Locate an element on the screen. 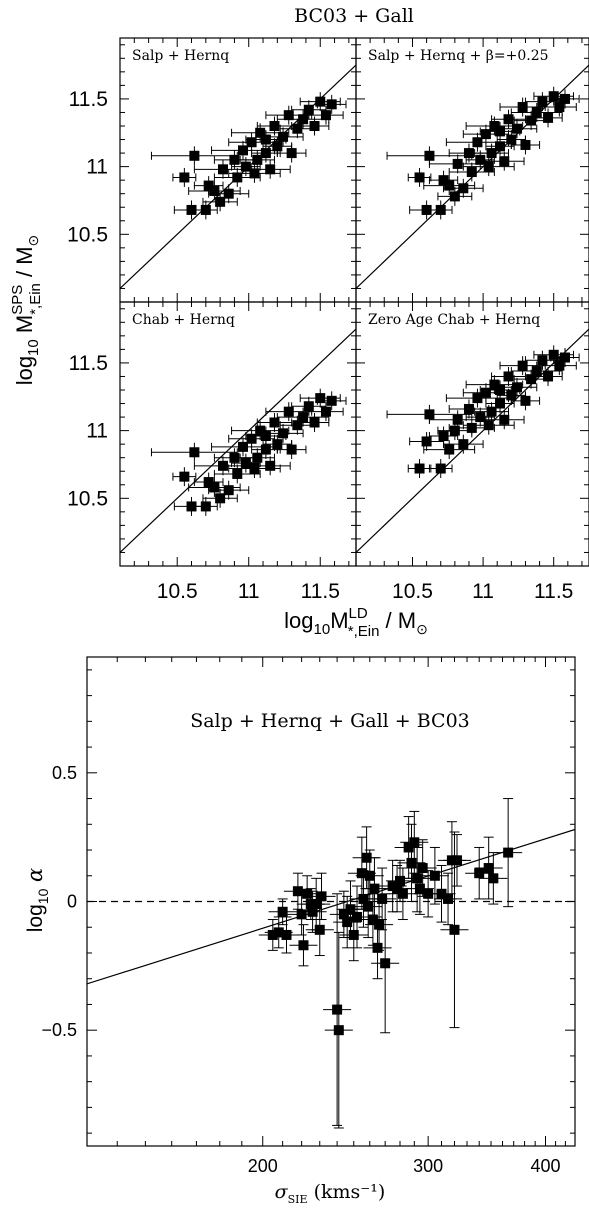 The height and width of the screenshot is (1210, 589). x-tick-label: 300 is located at coordinates (428, 1166).